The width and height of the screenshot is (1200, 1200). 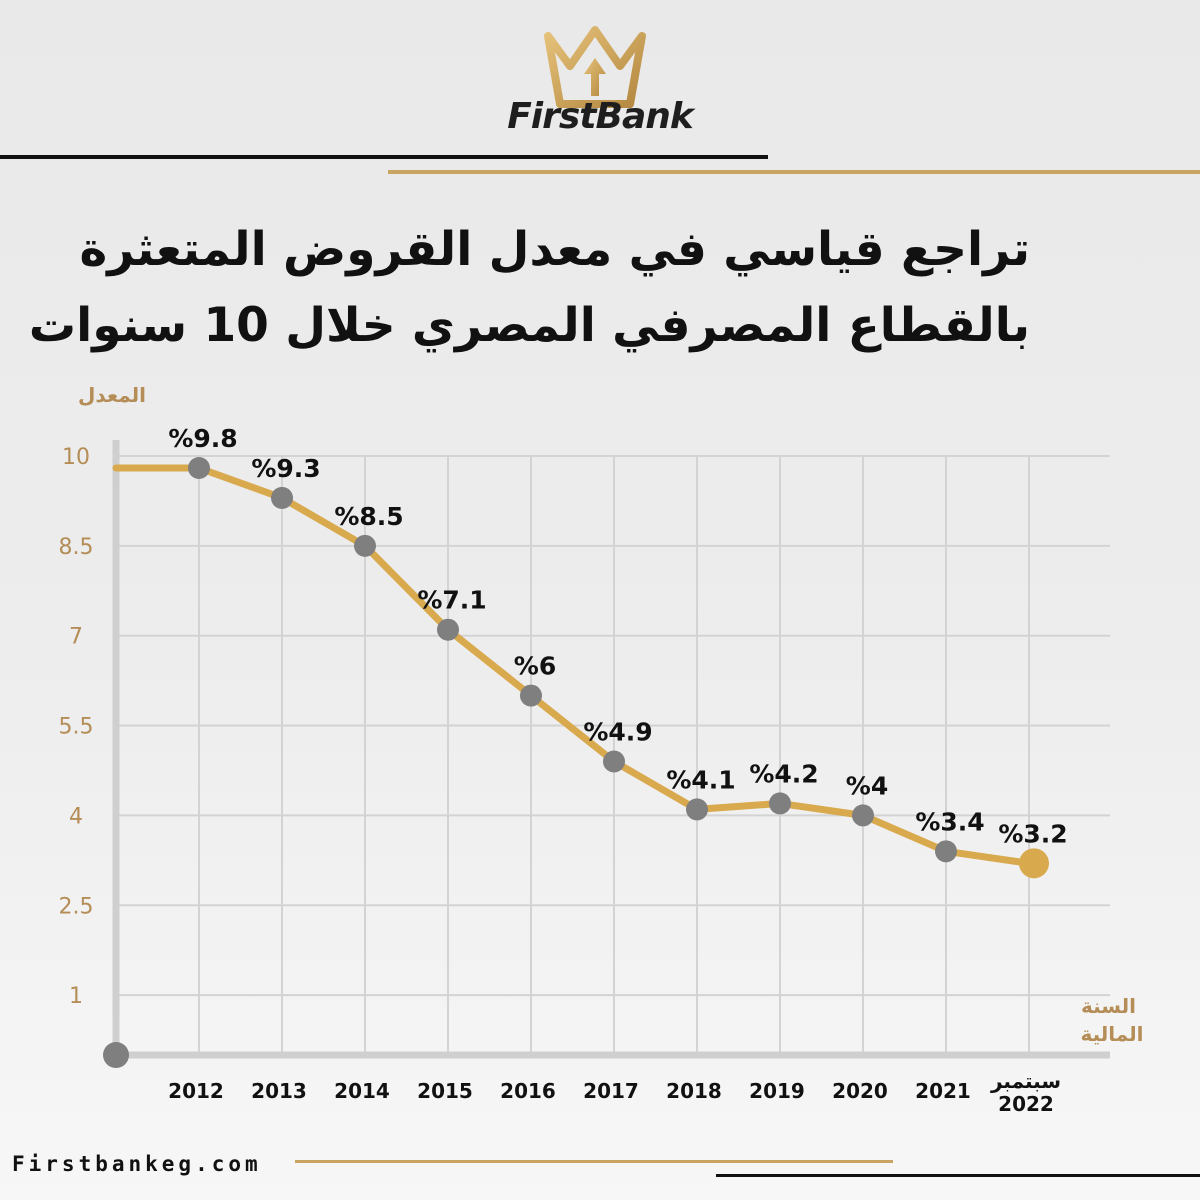 What do you see at coordinates (116, 1055) in the screenshot?
I see `axis-origin-dot` at bounding box center [116, 1055].